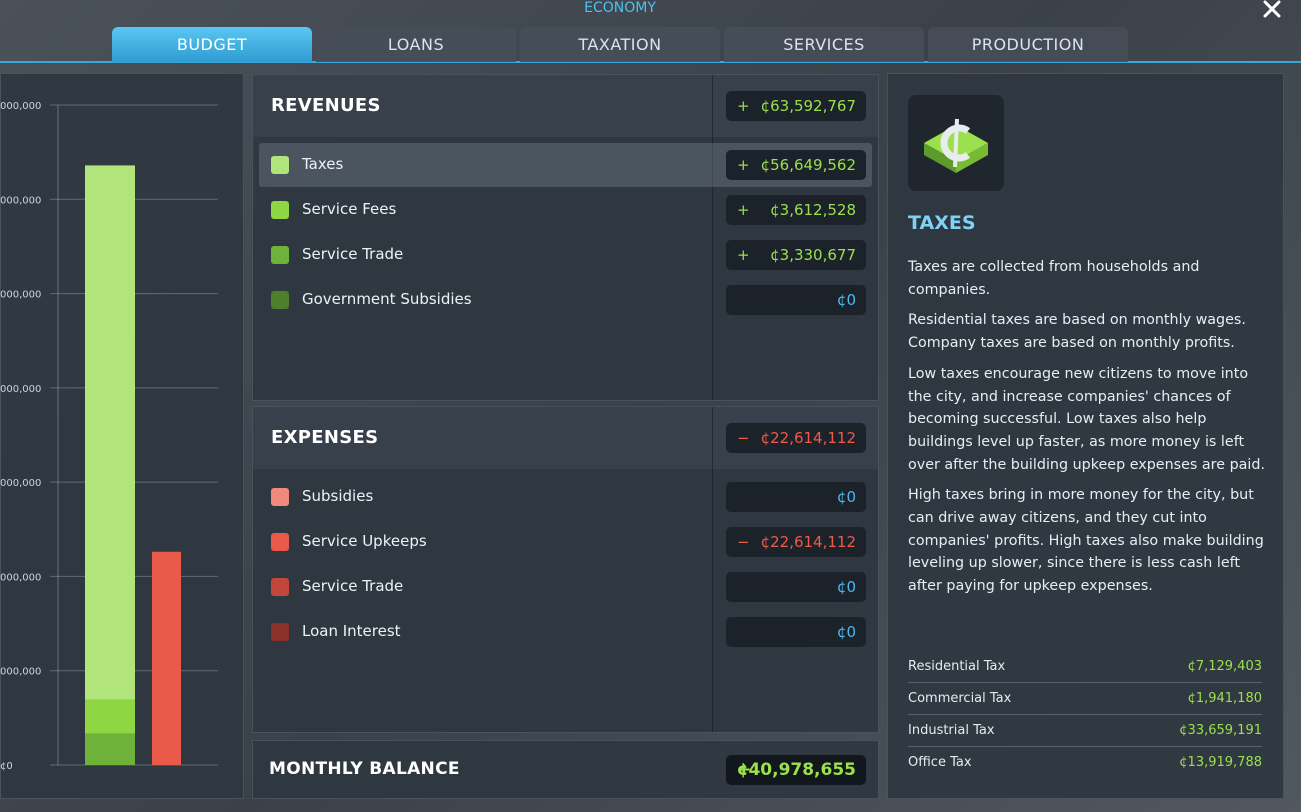 This screenshot has height=812, width=1301. I want to click on taxes-icon, so click(956, 145).